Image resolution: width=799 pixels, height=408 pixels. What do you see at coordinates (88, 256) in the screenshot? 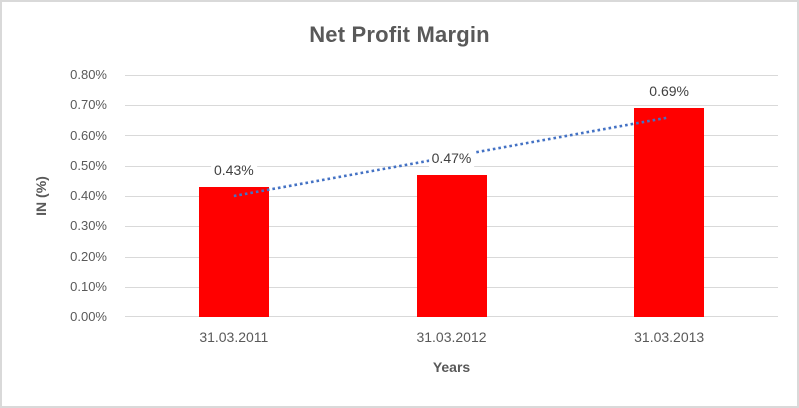
I see `y-axis-tick-label: 0.20%` at bounding box center [88, 256].